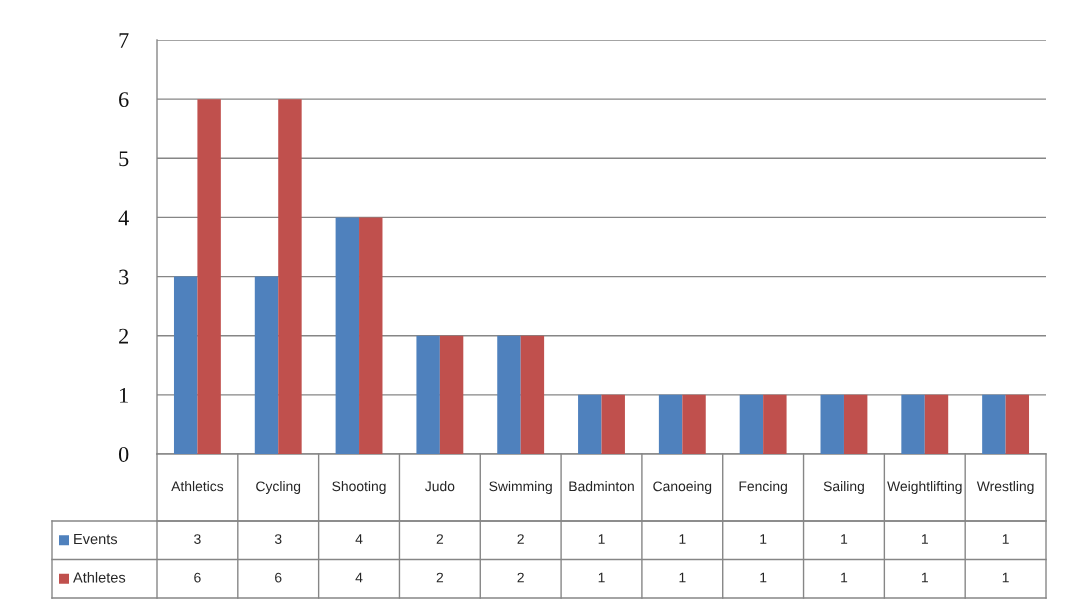 This screenshot has height=605, width=1071. I want to click on y-tick-label: 2, so click(123, 336).